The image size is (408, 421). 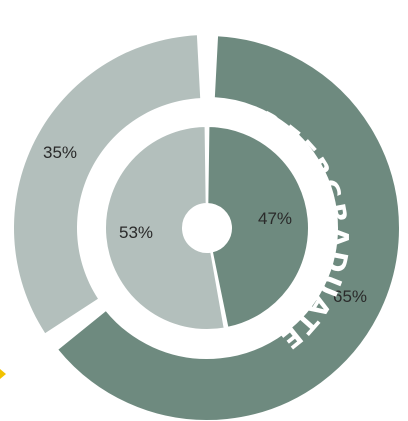 I want to click on inner-slice-label-2: 47%, so click(x=275, y=218).